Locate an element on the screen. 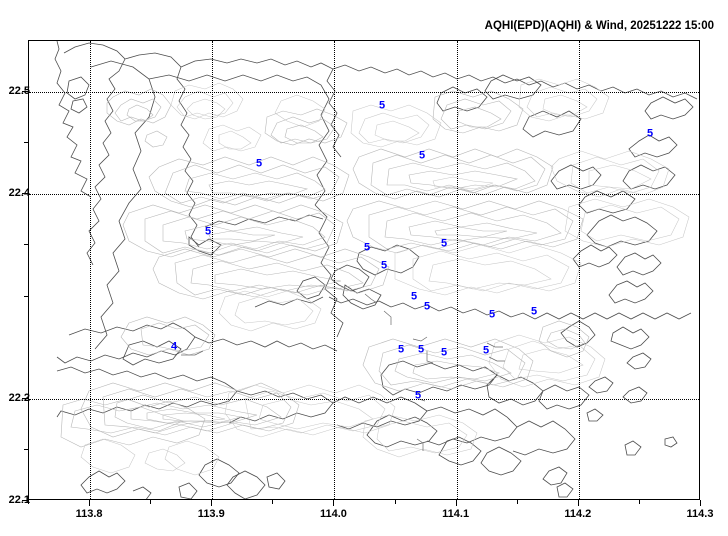  y-axis-label: 22.4 is located at coordinates (19, 193).